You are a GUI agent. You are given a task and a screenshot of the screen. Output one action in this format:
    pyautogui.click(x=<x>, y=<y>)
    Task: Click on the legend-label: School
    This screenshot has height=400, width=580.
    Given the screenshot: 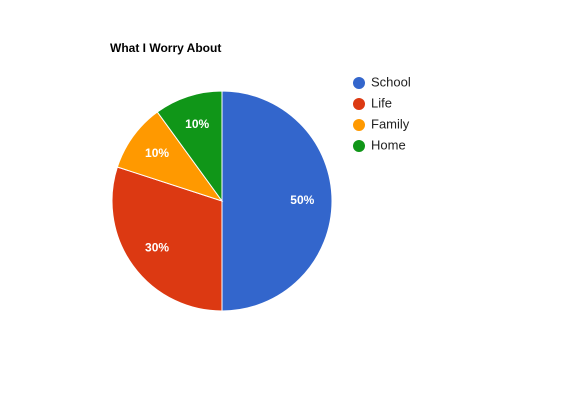 What is the action you would take?
    pyautogui.click(x=391, y=81)
    